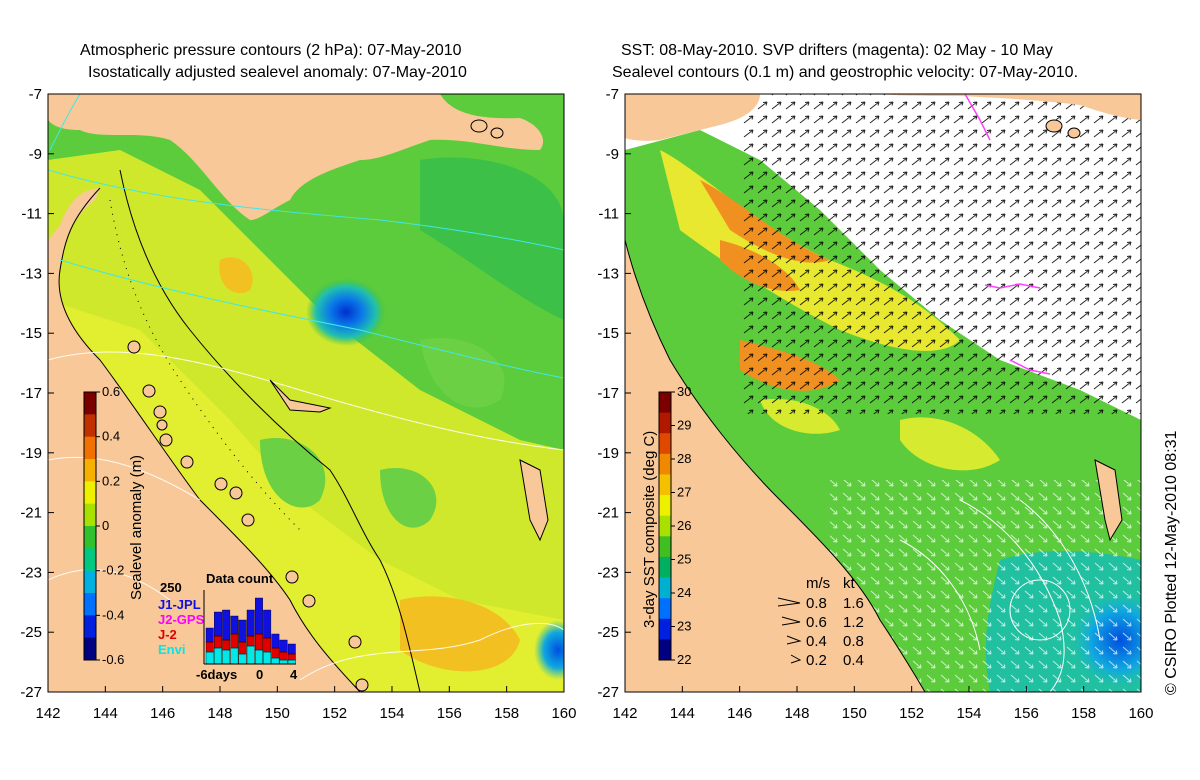 Image resolution: width=1200 pixels, height=780 pixels. I want to click on data-count-legend-item: Envi, so click(171, 649).